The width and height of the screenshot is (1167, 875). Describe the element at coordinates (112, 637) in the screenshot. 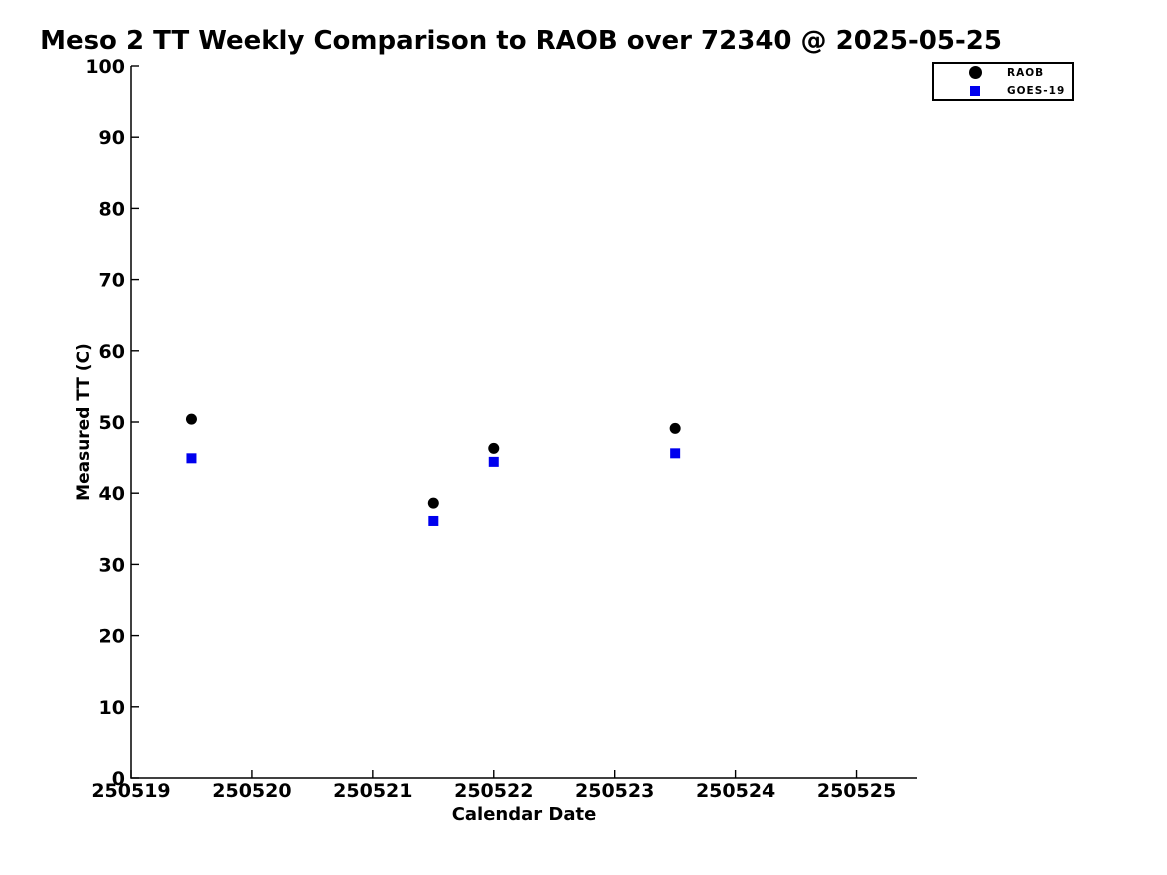

I see `y-tick-label: 20` at that location.